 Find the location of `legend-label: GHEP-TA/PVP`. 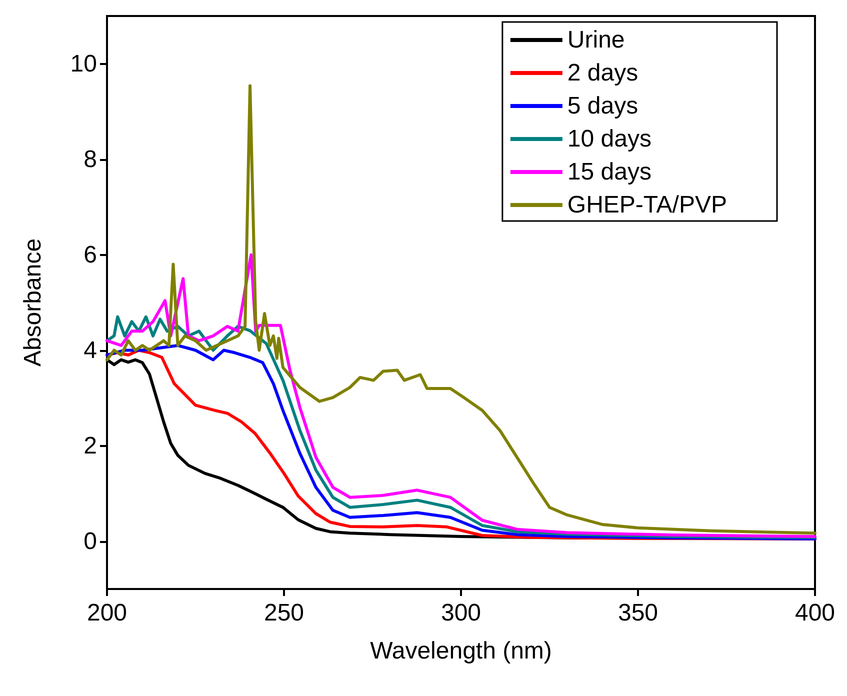

legend-label: GHEP-TA/PVP is located at coordinates (647, 205).